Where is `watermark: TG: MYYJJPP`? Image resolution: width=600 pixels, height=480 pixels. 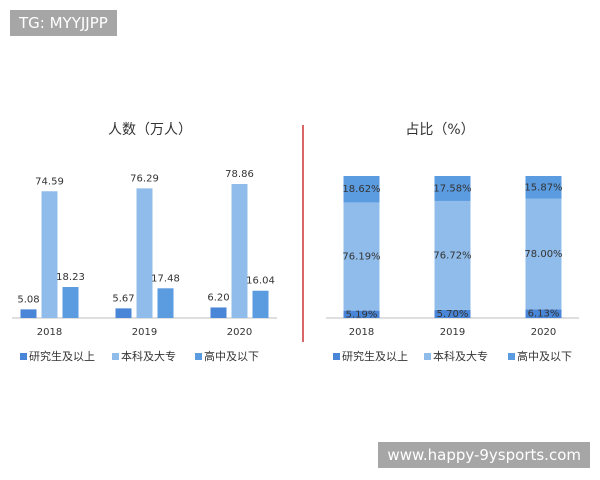
watermark: TG: MYYJJPP is located at coordinates (63, 23).